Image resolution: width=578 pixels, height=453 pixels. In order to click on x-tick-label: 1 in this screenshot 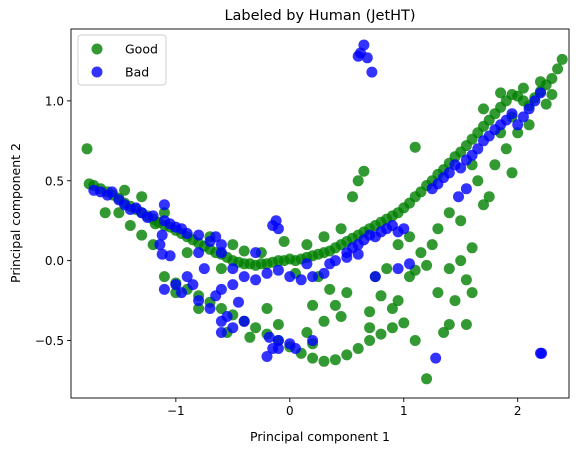, I will do `click(404, 411)`.